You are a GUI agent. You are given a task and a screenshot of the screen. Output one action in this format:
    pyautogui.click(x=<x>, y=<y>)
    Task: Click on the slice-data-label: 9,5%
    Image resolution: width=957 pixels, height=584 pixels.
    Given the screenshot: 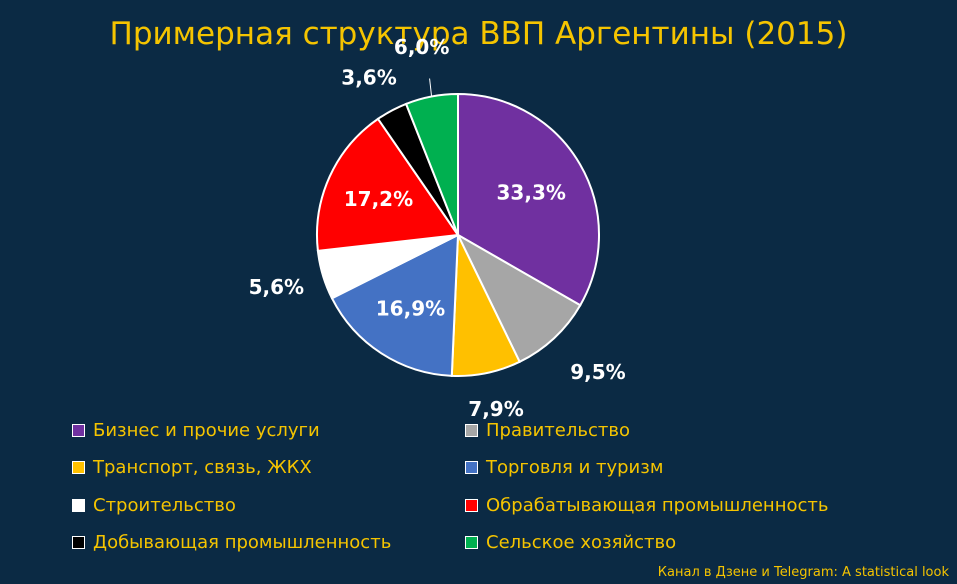 What is the action you would take?
    pyautogui.click(x=597, y=372)
    